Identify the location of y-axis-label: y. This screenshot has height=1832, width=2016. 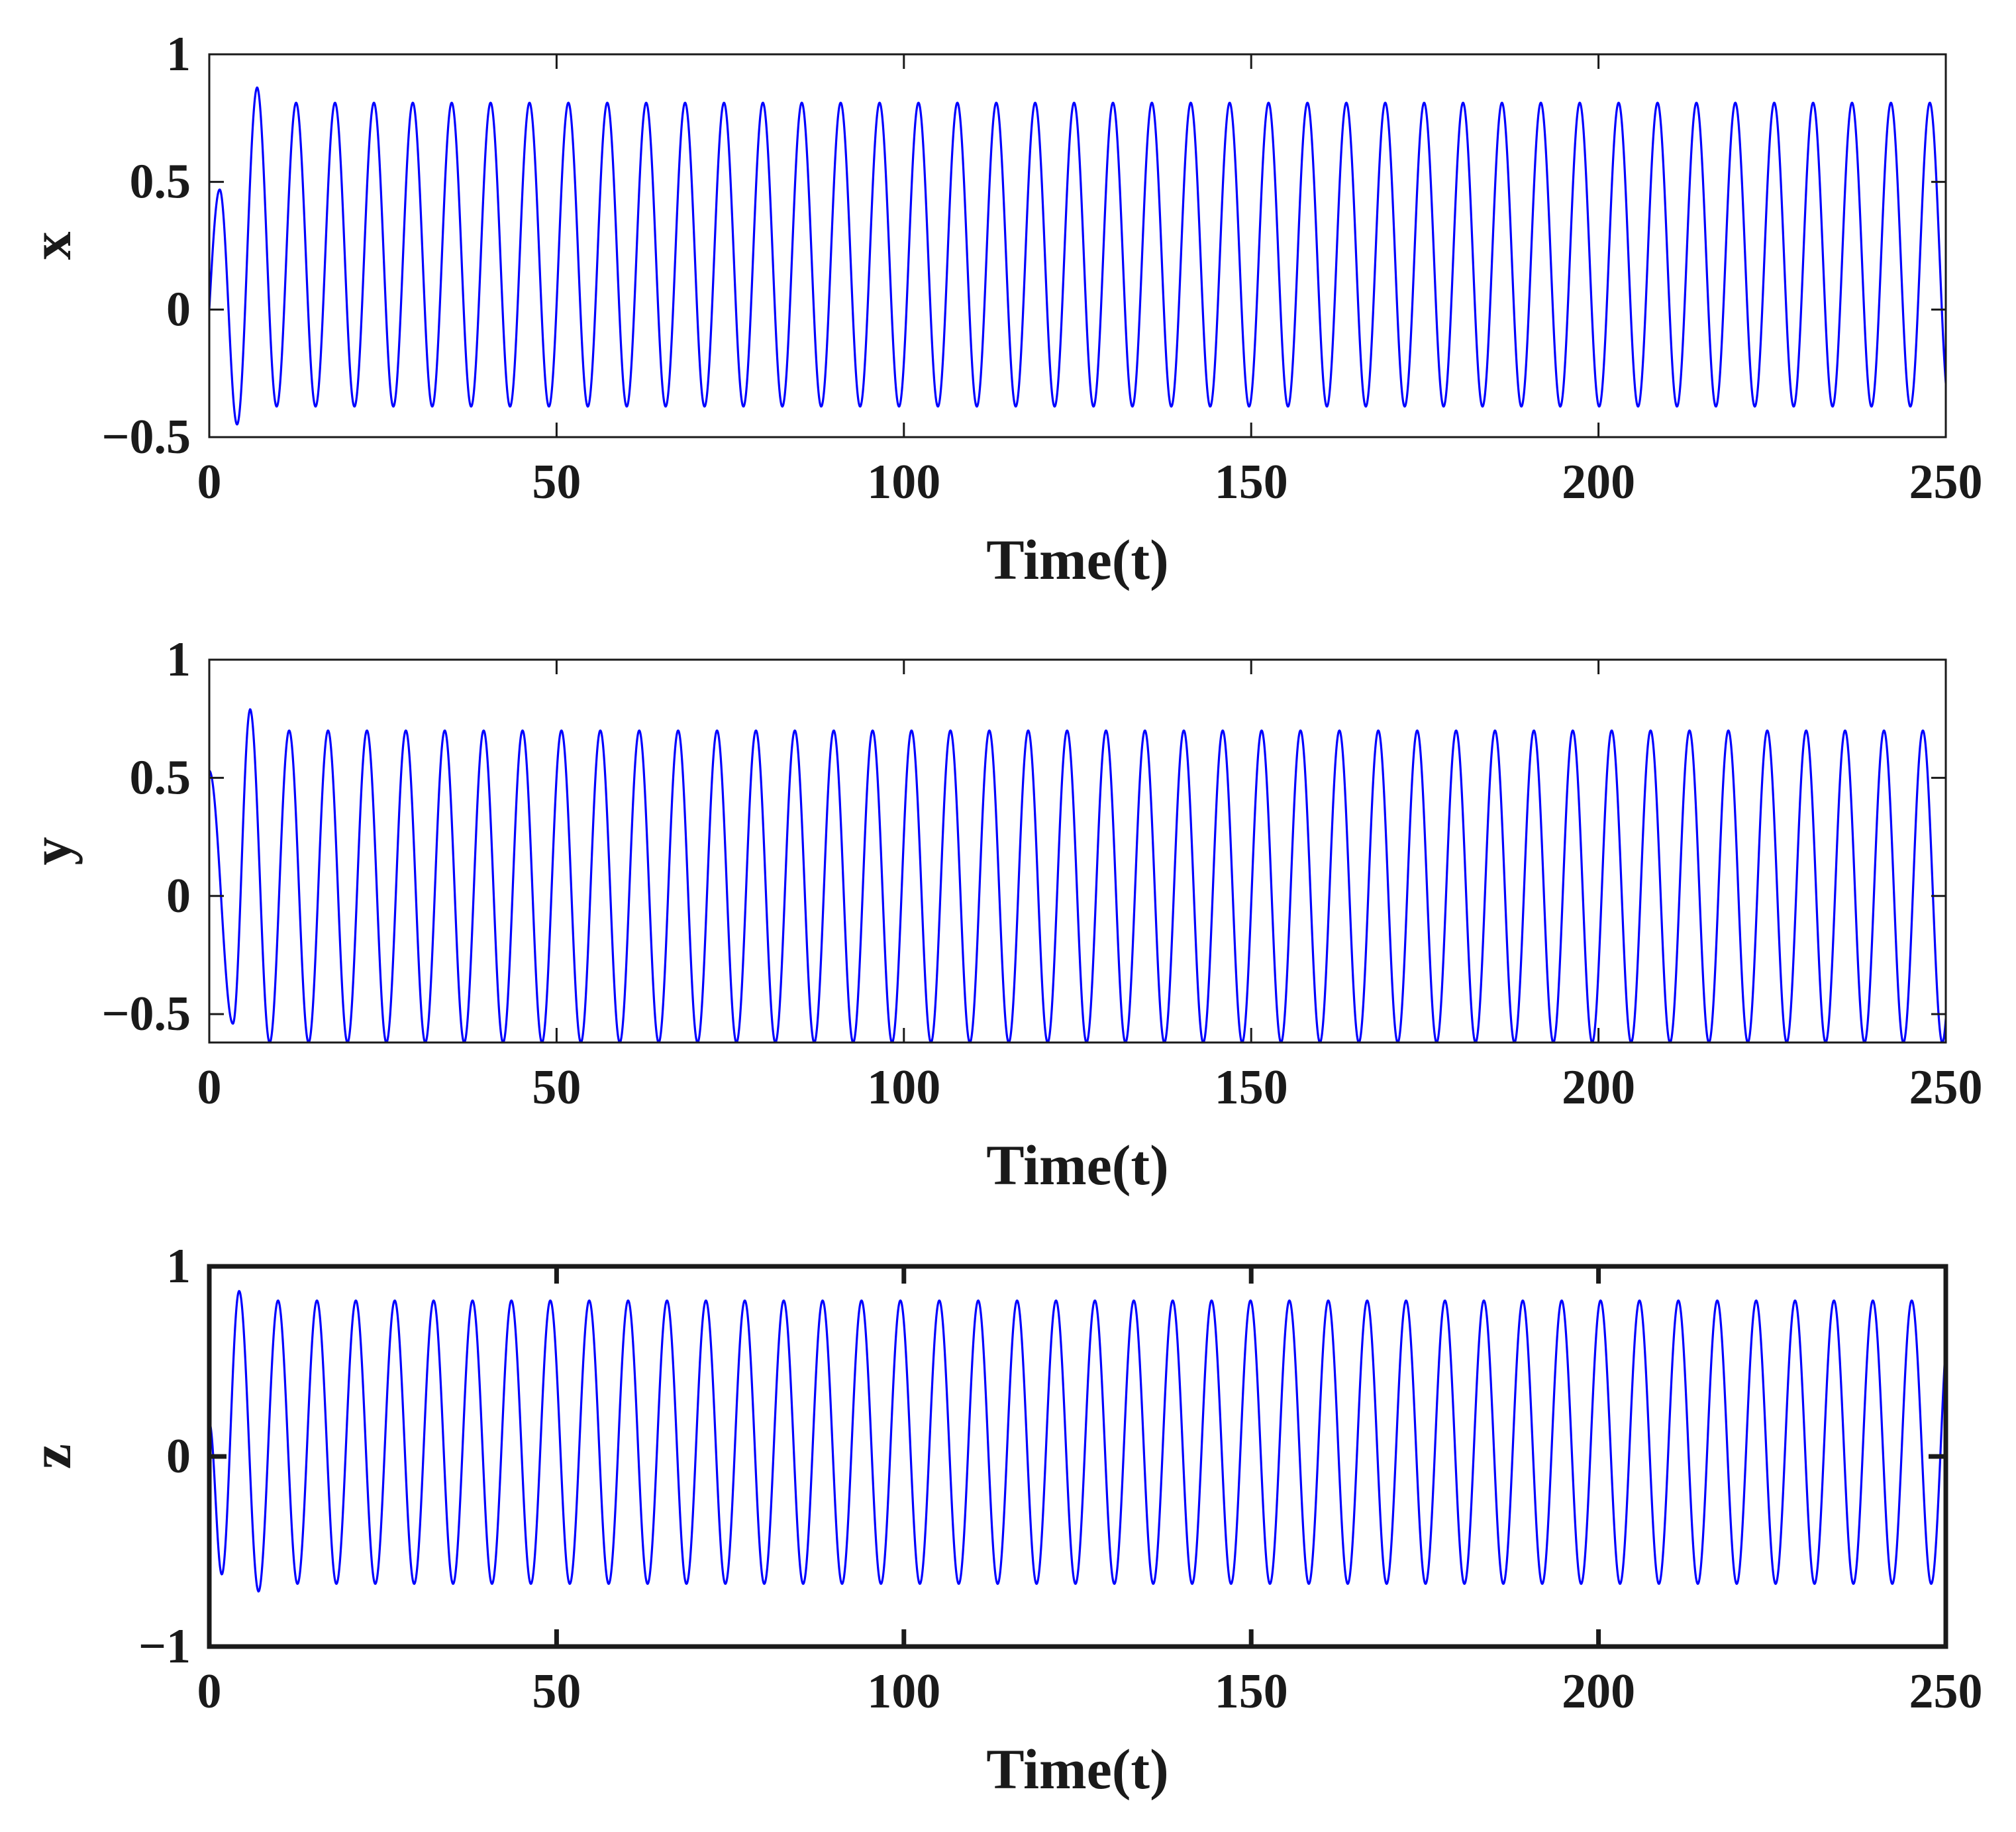
(51, 851).